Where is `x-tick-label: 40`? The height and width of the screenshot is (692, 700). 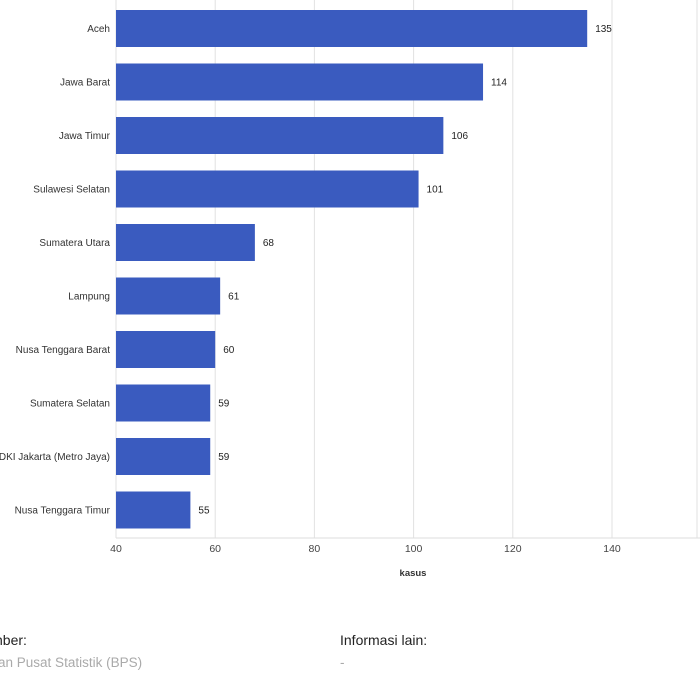
x-tick-label: 40 is located at coordinates (116, 549).